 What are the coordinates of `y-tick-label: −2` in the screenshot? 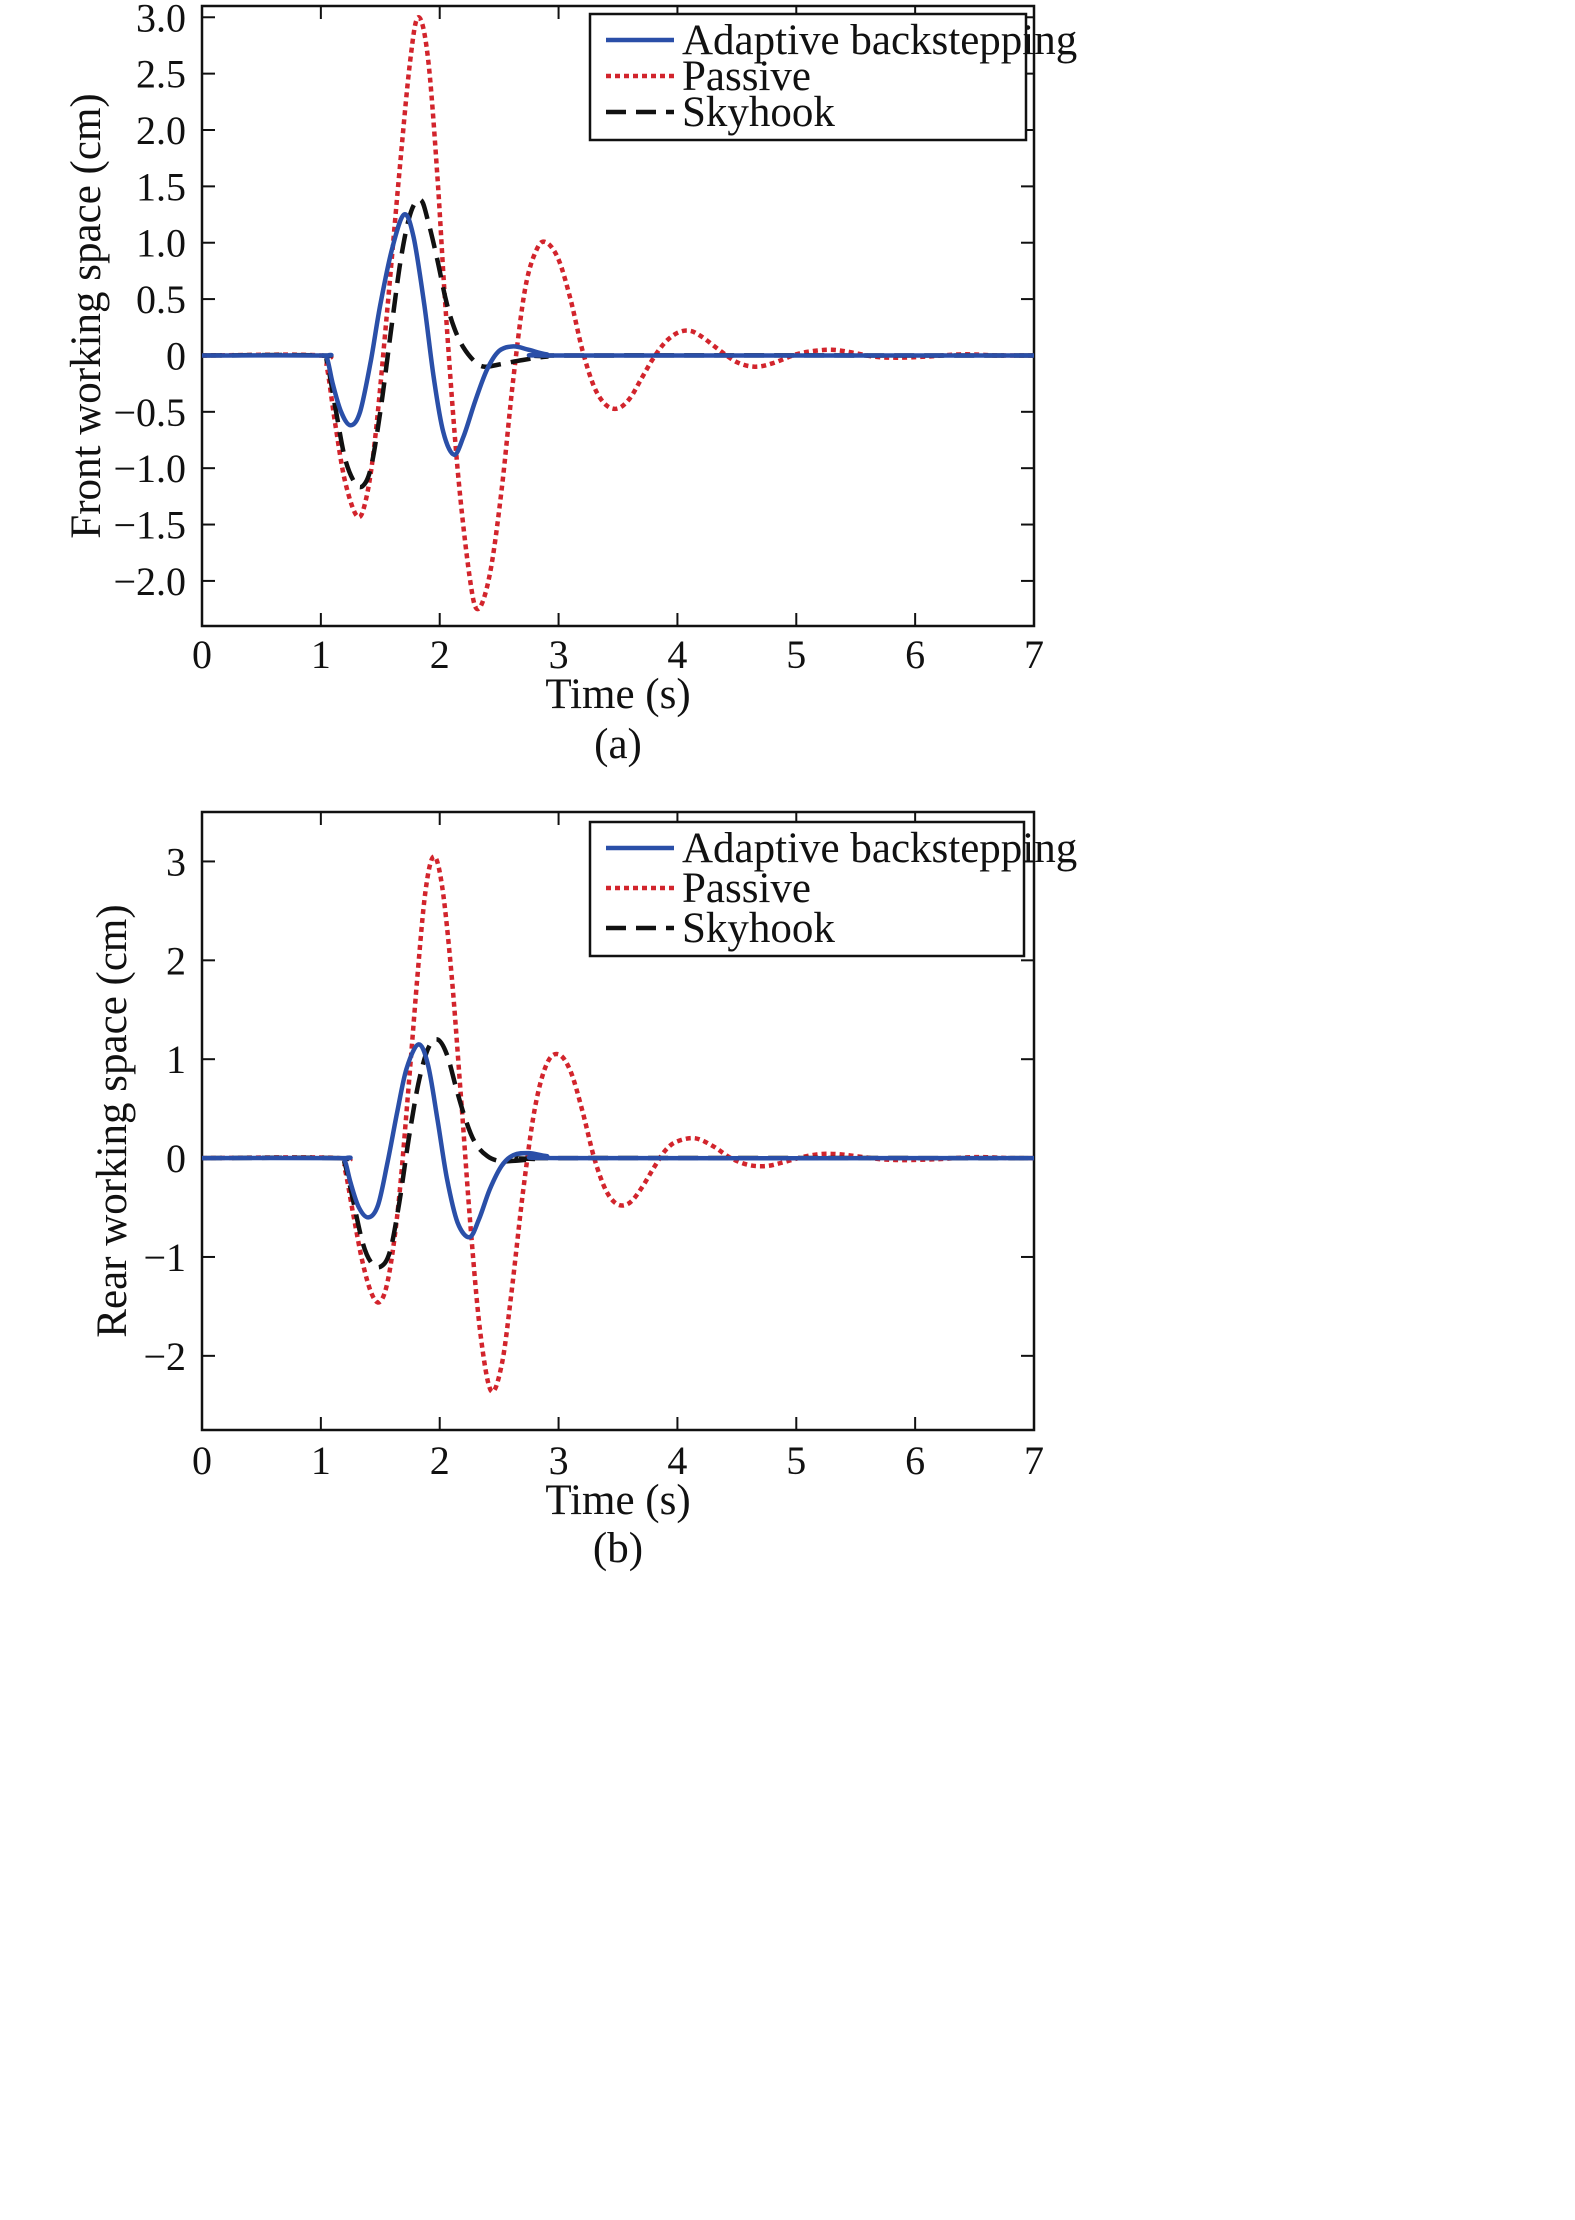 It's located at (164, 1356).